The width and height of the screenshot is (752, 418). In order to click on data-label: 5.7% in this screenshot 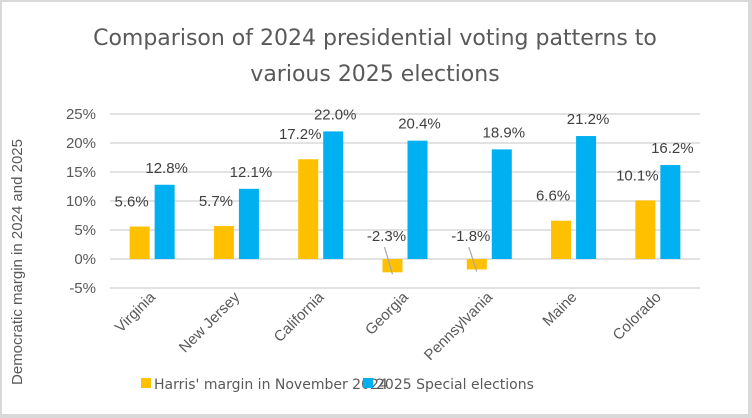, I will do `click(216, 201)`.